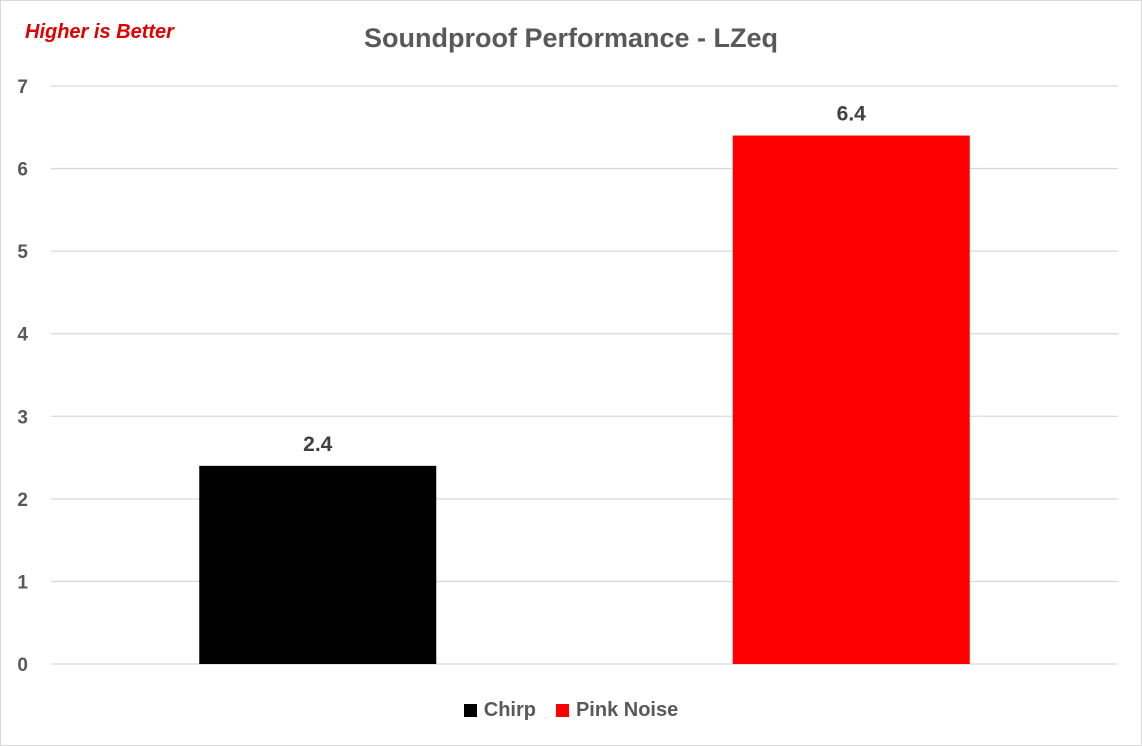 This screenshot has height=746, width=1142. I want to click on y-tick-label: 7, so click(22, 87).